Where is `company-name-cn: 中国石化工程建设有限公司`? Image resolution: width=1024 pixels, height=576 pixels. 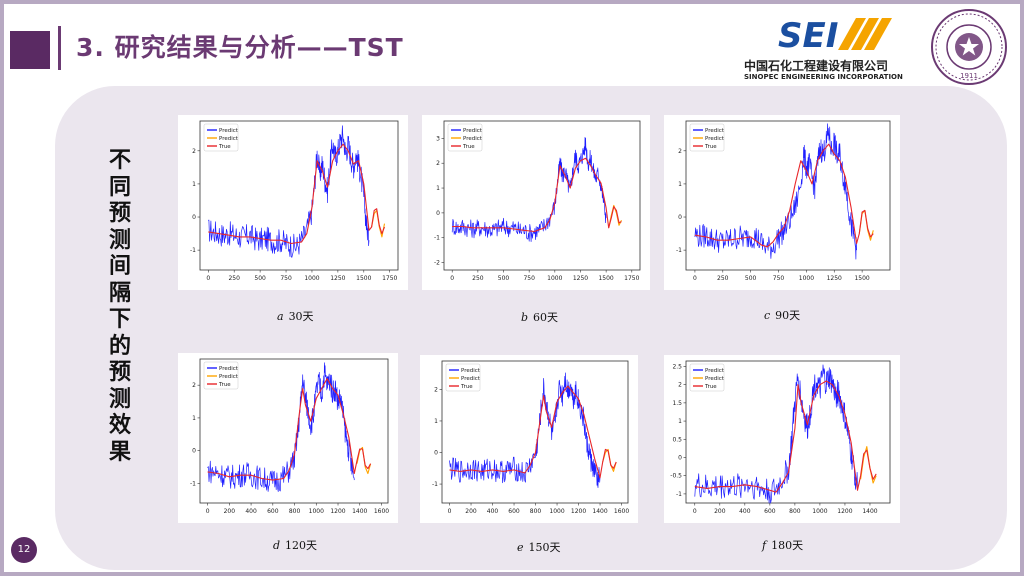
company-name-cn: 中国石化工程建设有限公司 is located at coordinates (816, 66).